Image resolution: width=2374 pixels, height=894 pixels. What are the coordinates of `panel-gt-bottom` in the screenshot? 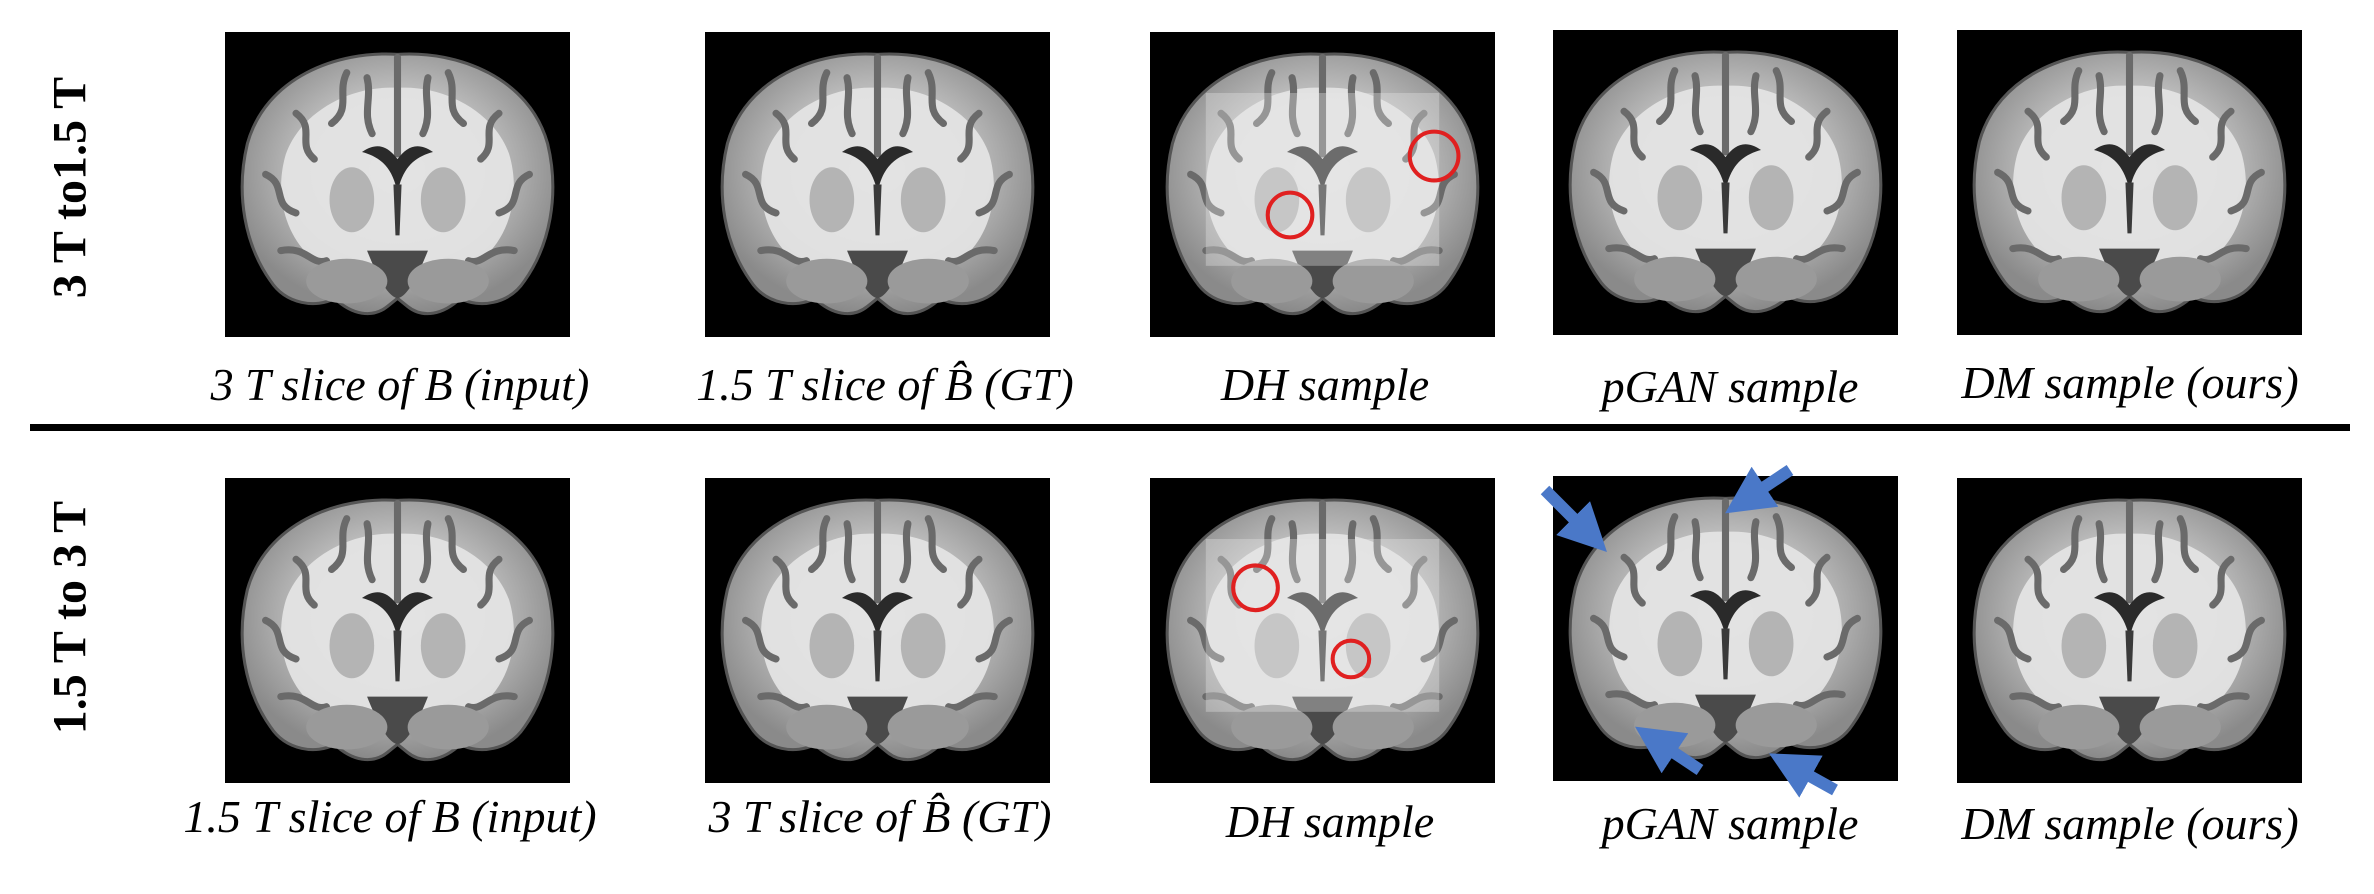 It's located at (877, 630).